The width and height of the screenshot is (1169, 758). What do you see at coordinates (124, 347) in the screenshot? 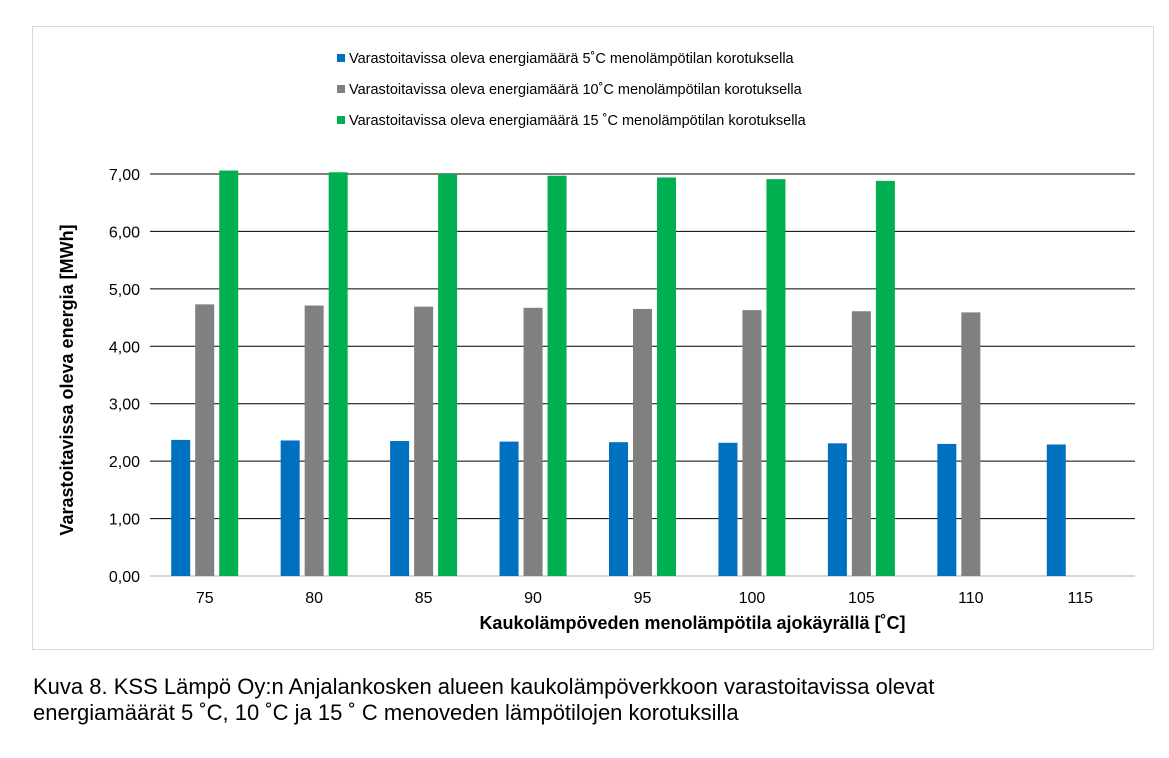
I see `y-tick-label: 4,00` at bounding box center [124, 347].